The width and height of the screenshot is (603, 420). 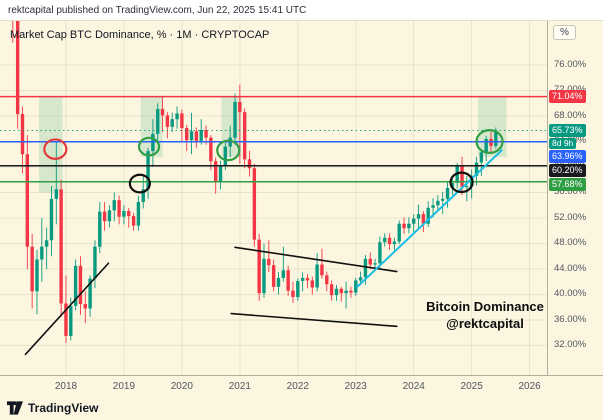 I want to click on x-axis-year-label: 2022, so click(x=297, y=386).